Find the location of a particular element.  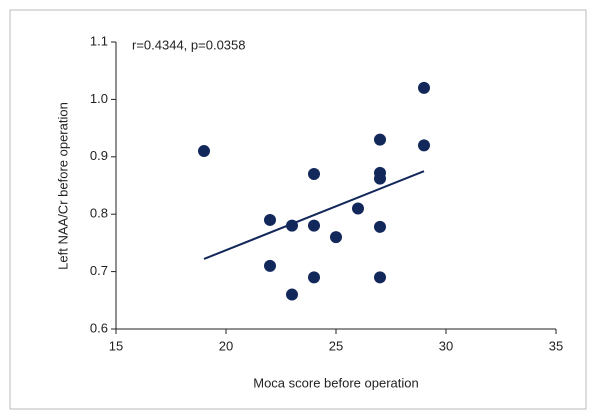

x-tick-label: 15 is located at coordinates (116, 345).